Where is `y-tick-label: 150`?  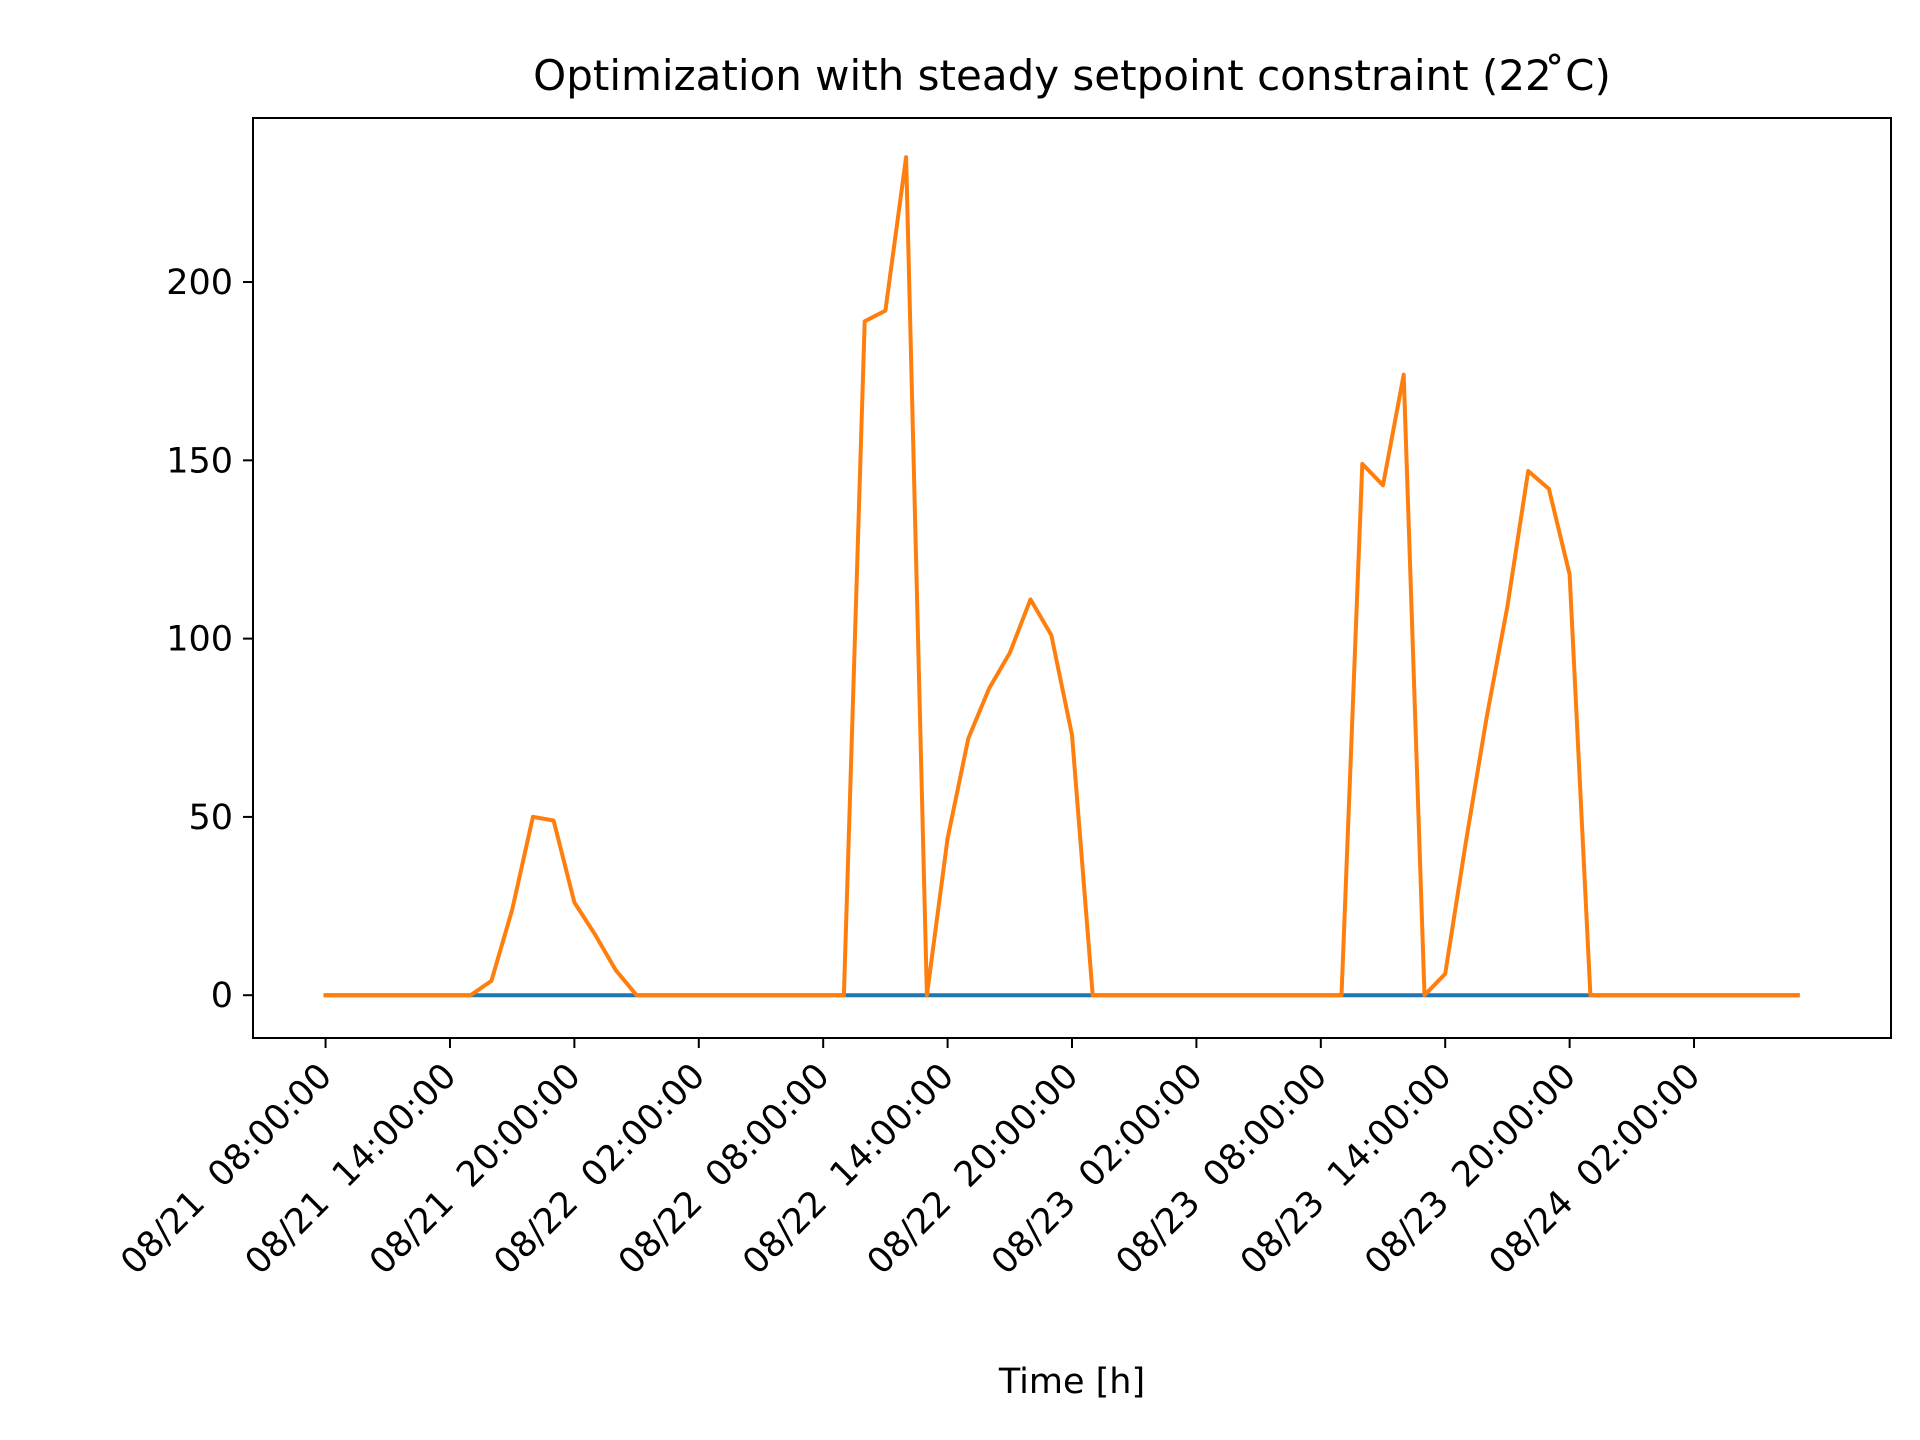 y-tick-label: 150 is located at coordinates (199, 461).